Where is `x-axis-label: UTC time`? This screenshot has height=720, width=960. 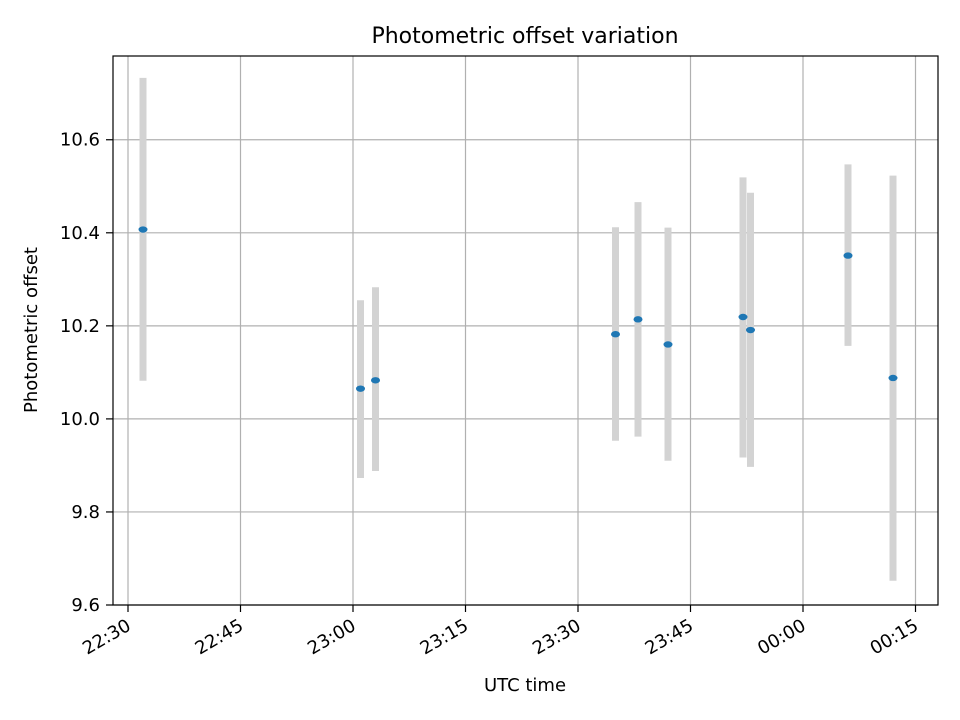 x-axis-label: UTC time is located at coordinates (525, 685).